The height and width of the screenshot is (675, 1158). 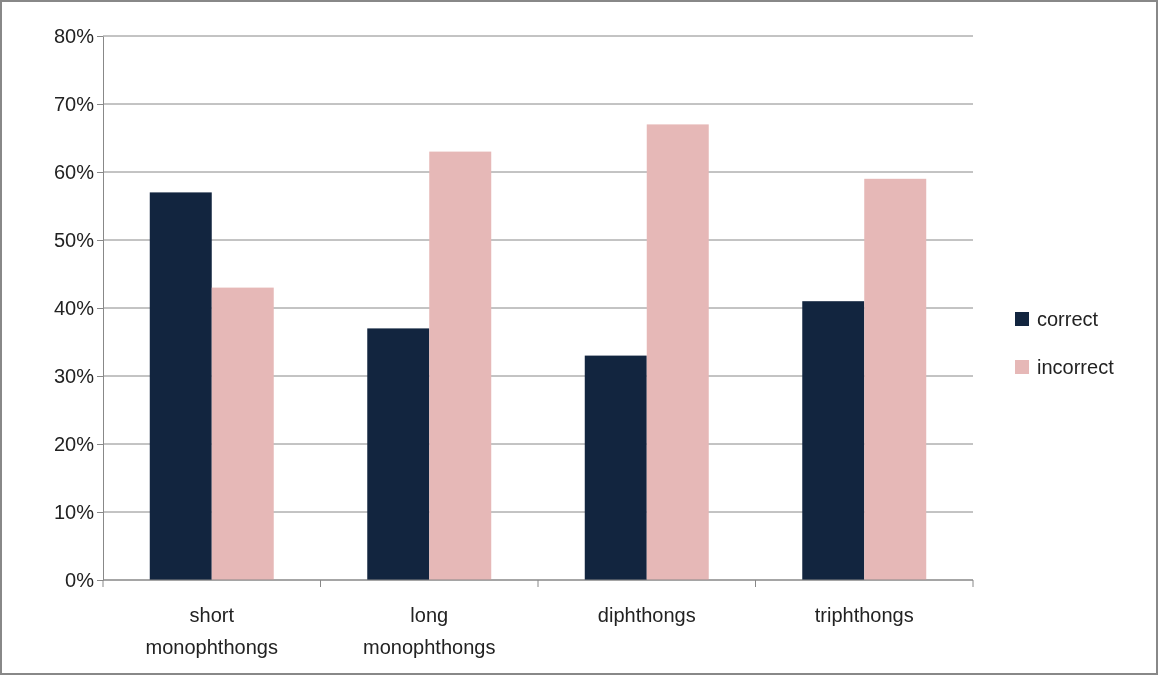 I want to click on x-tick-label: diphthongs, so click(x=646, y=615).